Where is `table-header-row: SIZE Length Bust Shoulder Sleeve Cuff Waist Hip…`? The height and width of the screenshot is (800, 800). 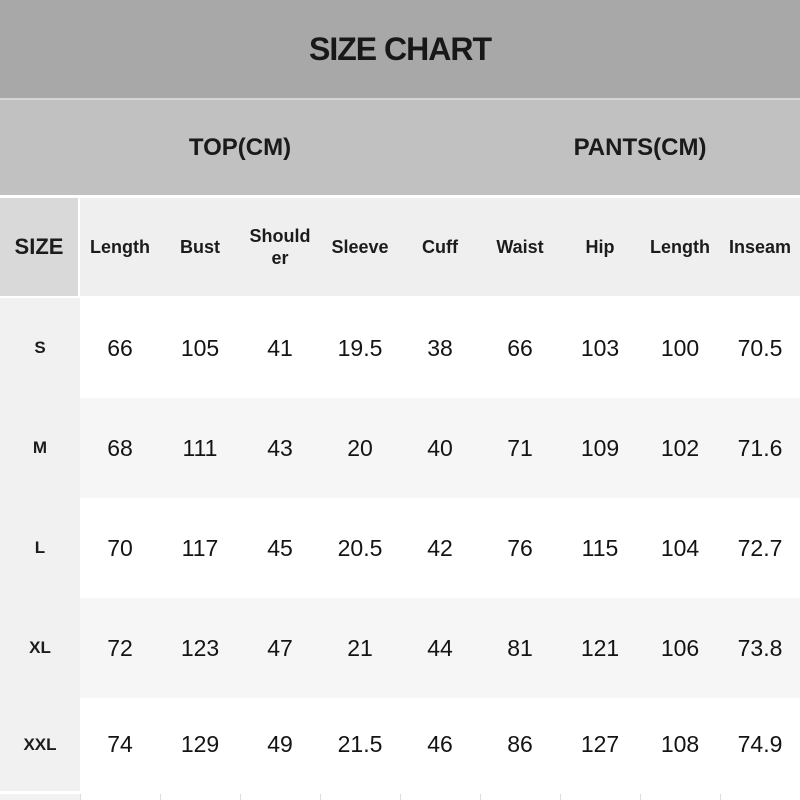 table-header-row: SIZE Length Bust Shoulder Sleeve Cuff Waist Hip… is located at coordinates (400, 247).